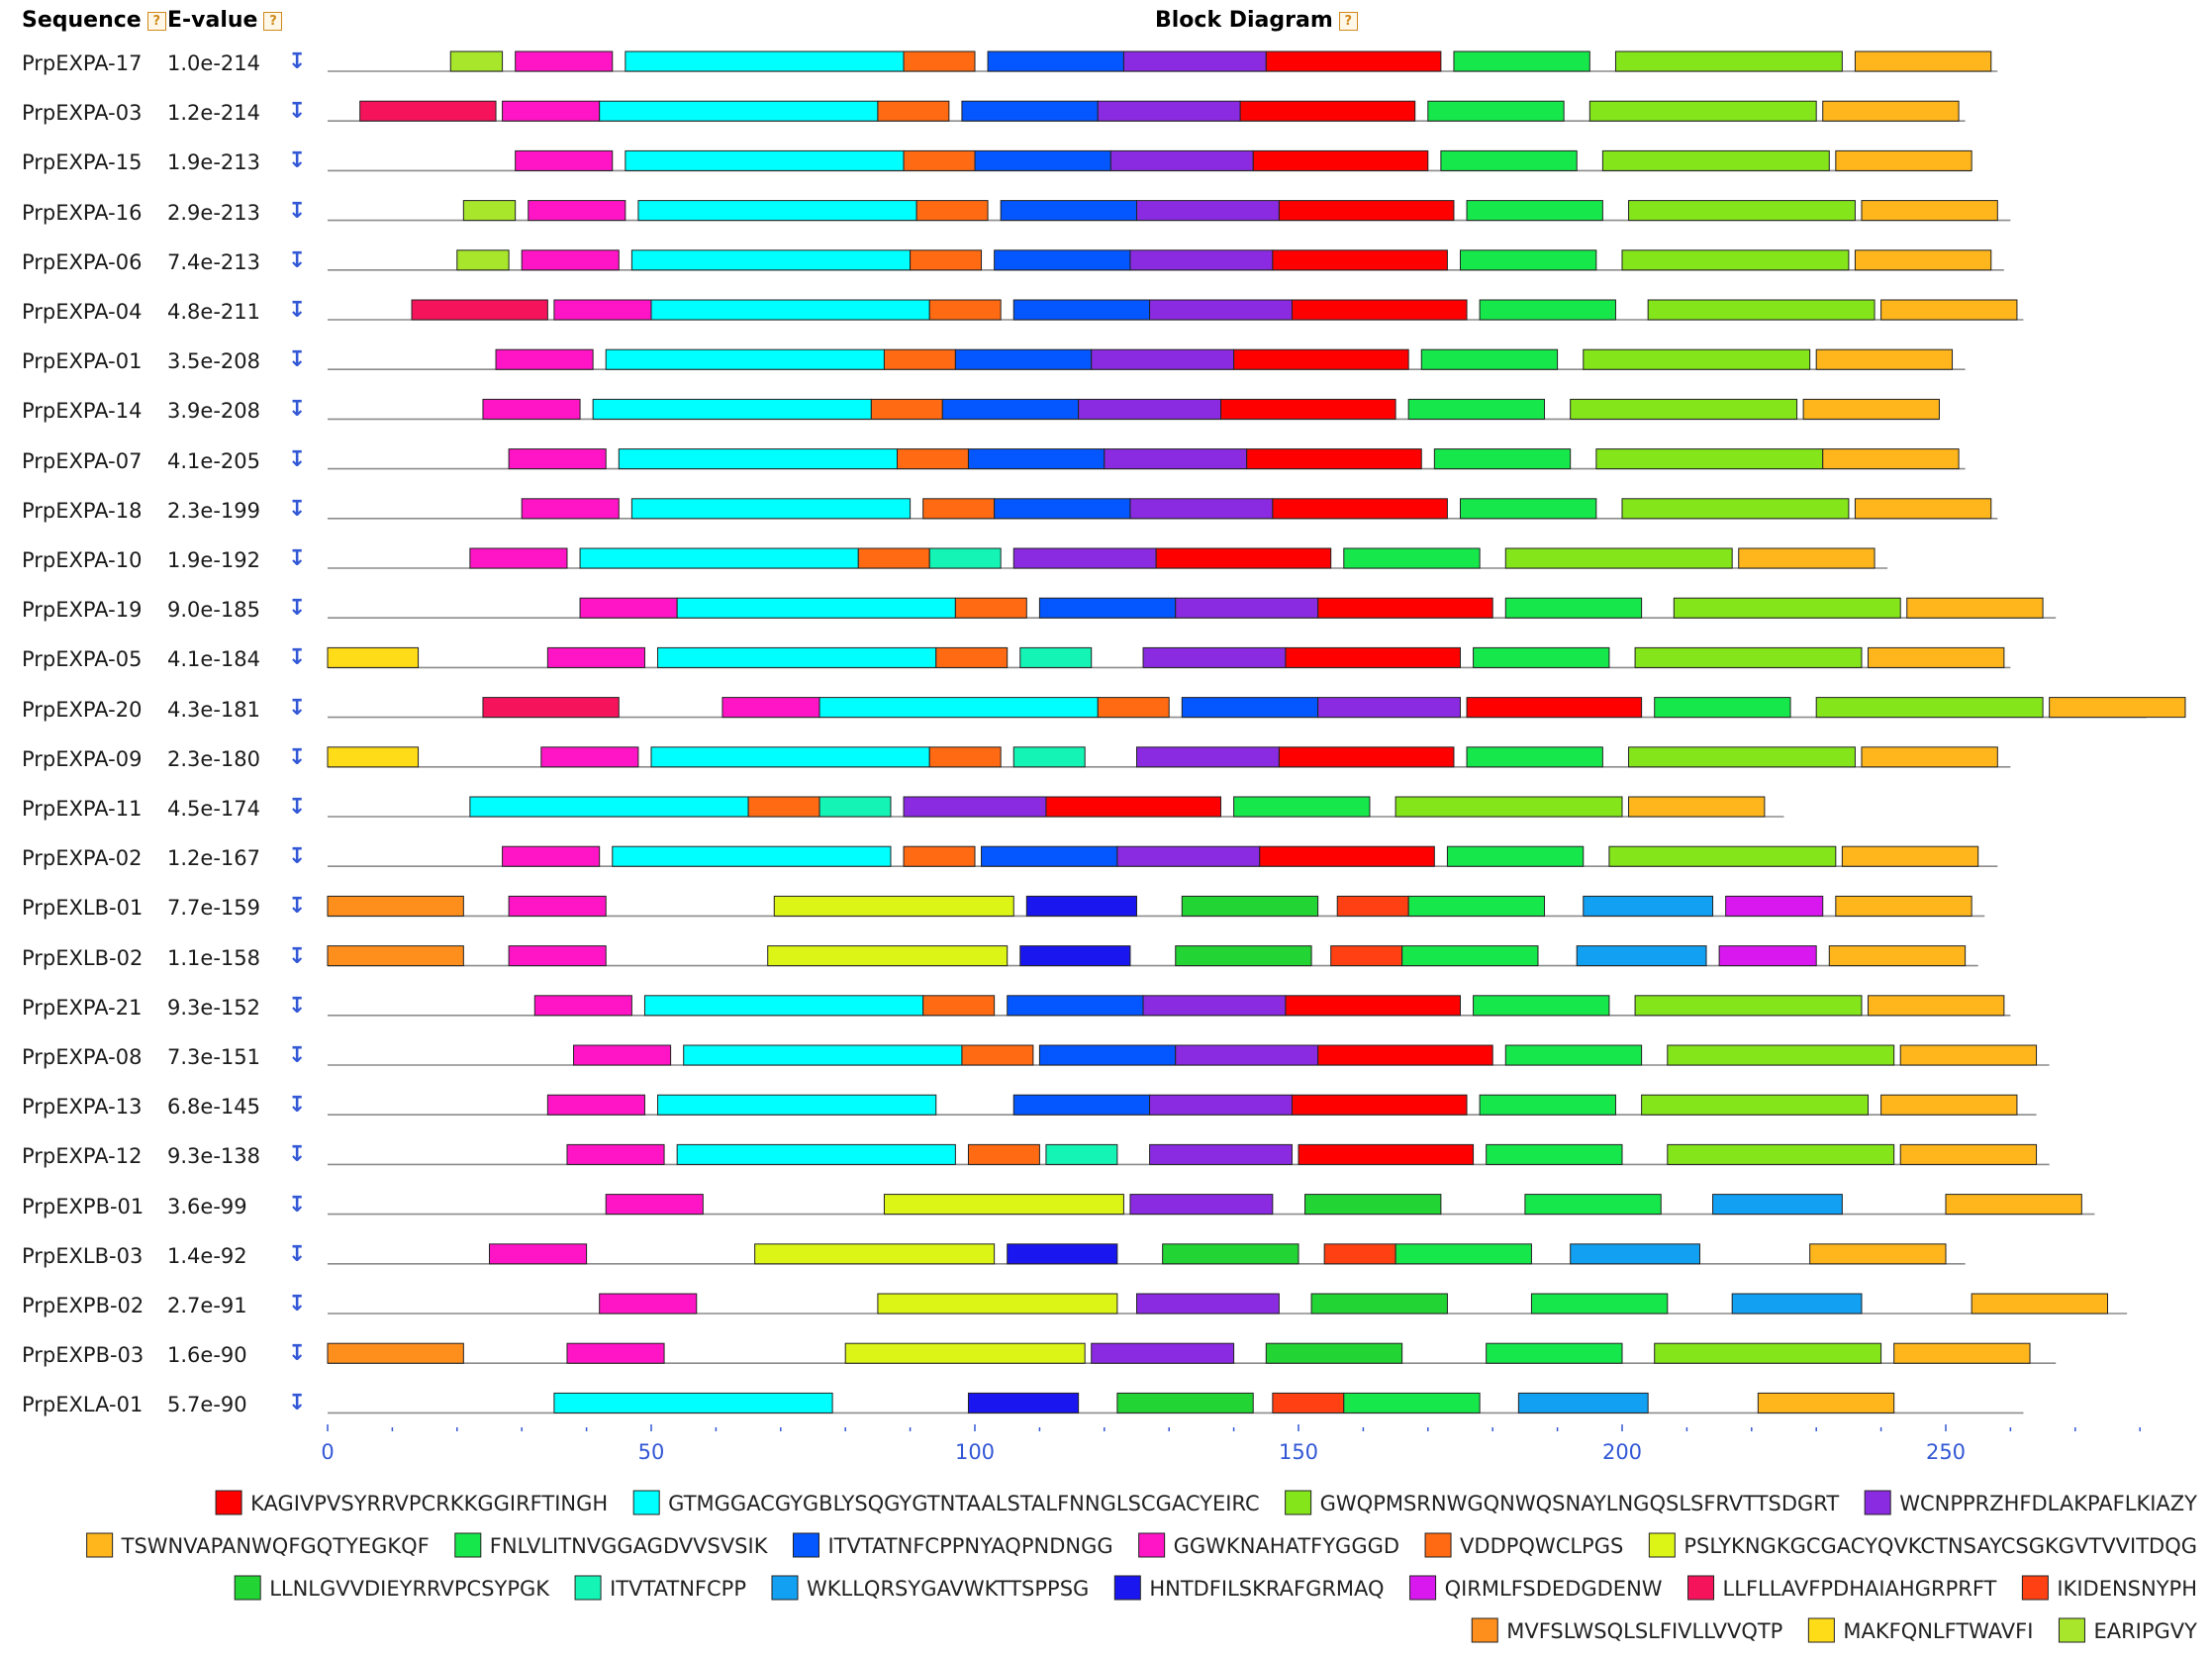 This screenshot has width=2212, height=1657. I want to click on legend-item: GWQPMSRNWGQNWQSNAYLNGQSLSFRVTTSDGRT, so click(1562, 1502).